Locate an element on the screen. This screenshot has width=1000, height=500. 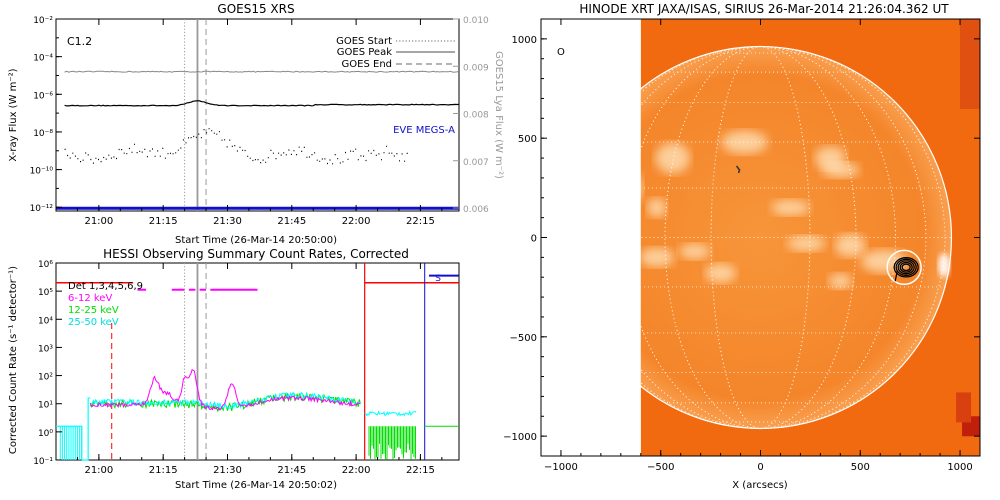
goes-y-tick-label: 10⁻⁶ is located at coordinates (43, 96).